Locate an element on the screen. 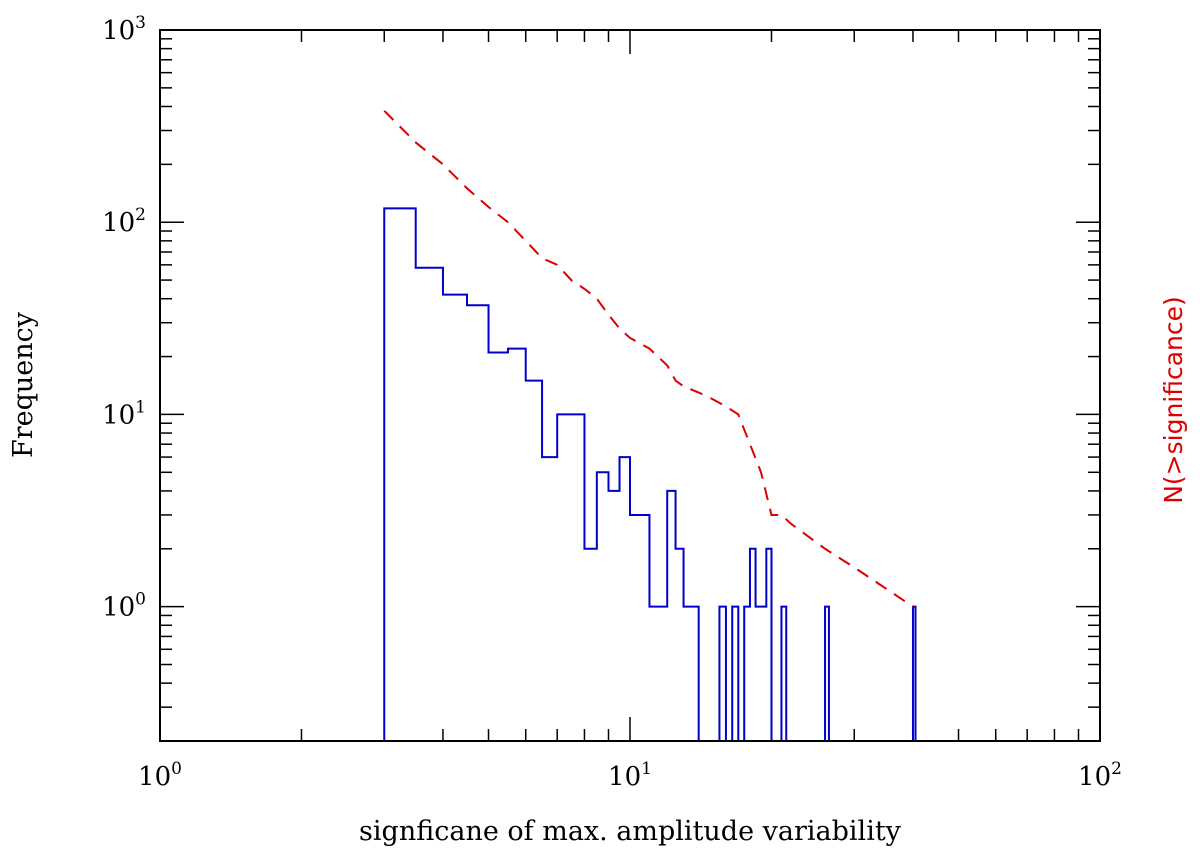  x-axis-title: signficane of max. amplitude variability is located at coordinates (630, 831).